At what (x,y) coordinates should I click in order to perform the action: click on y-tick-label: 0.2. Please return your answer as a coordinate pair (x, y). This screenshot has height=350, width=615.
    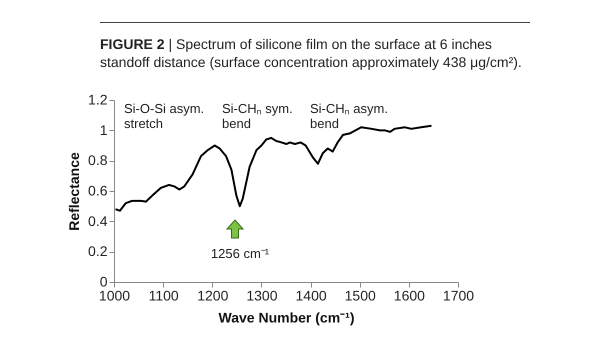
    Looking at the image, I should click on (98, 251).